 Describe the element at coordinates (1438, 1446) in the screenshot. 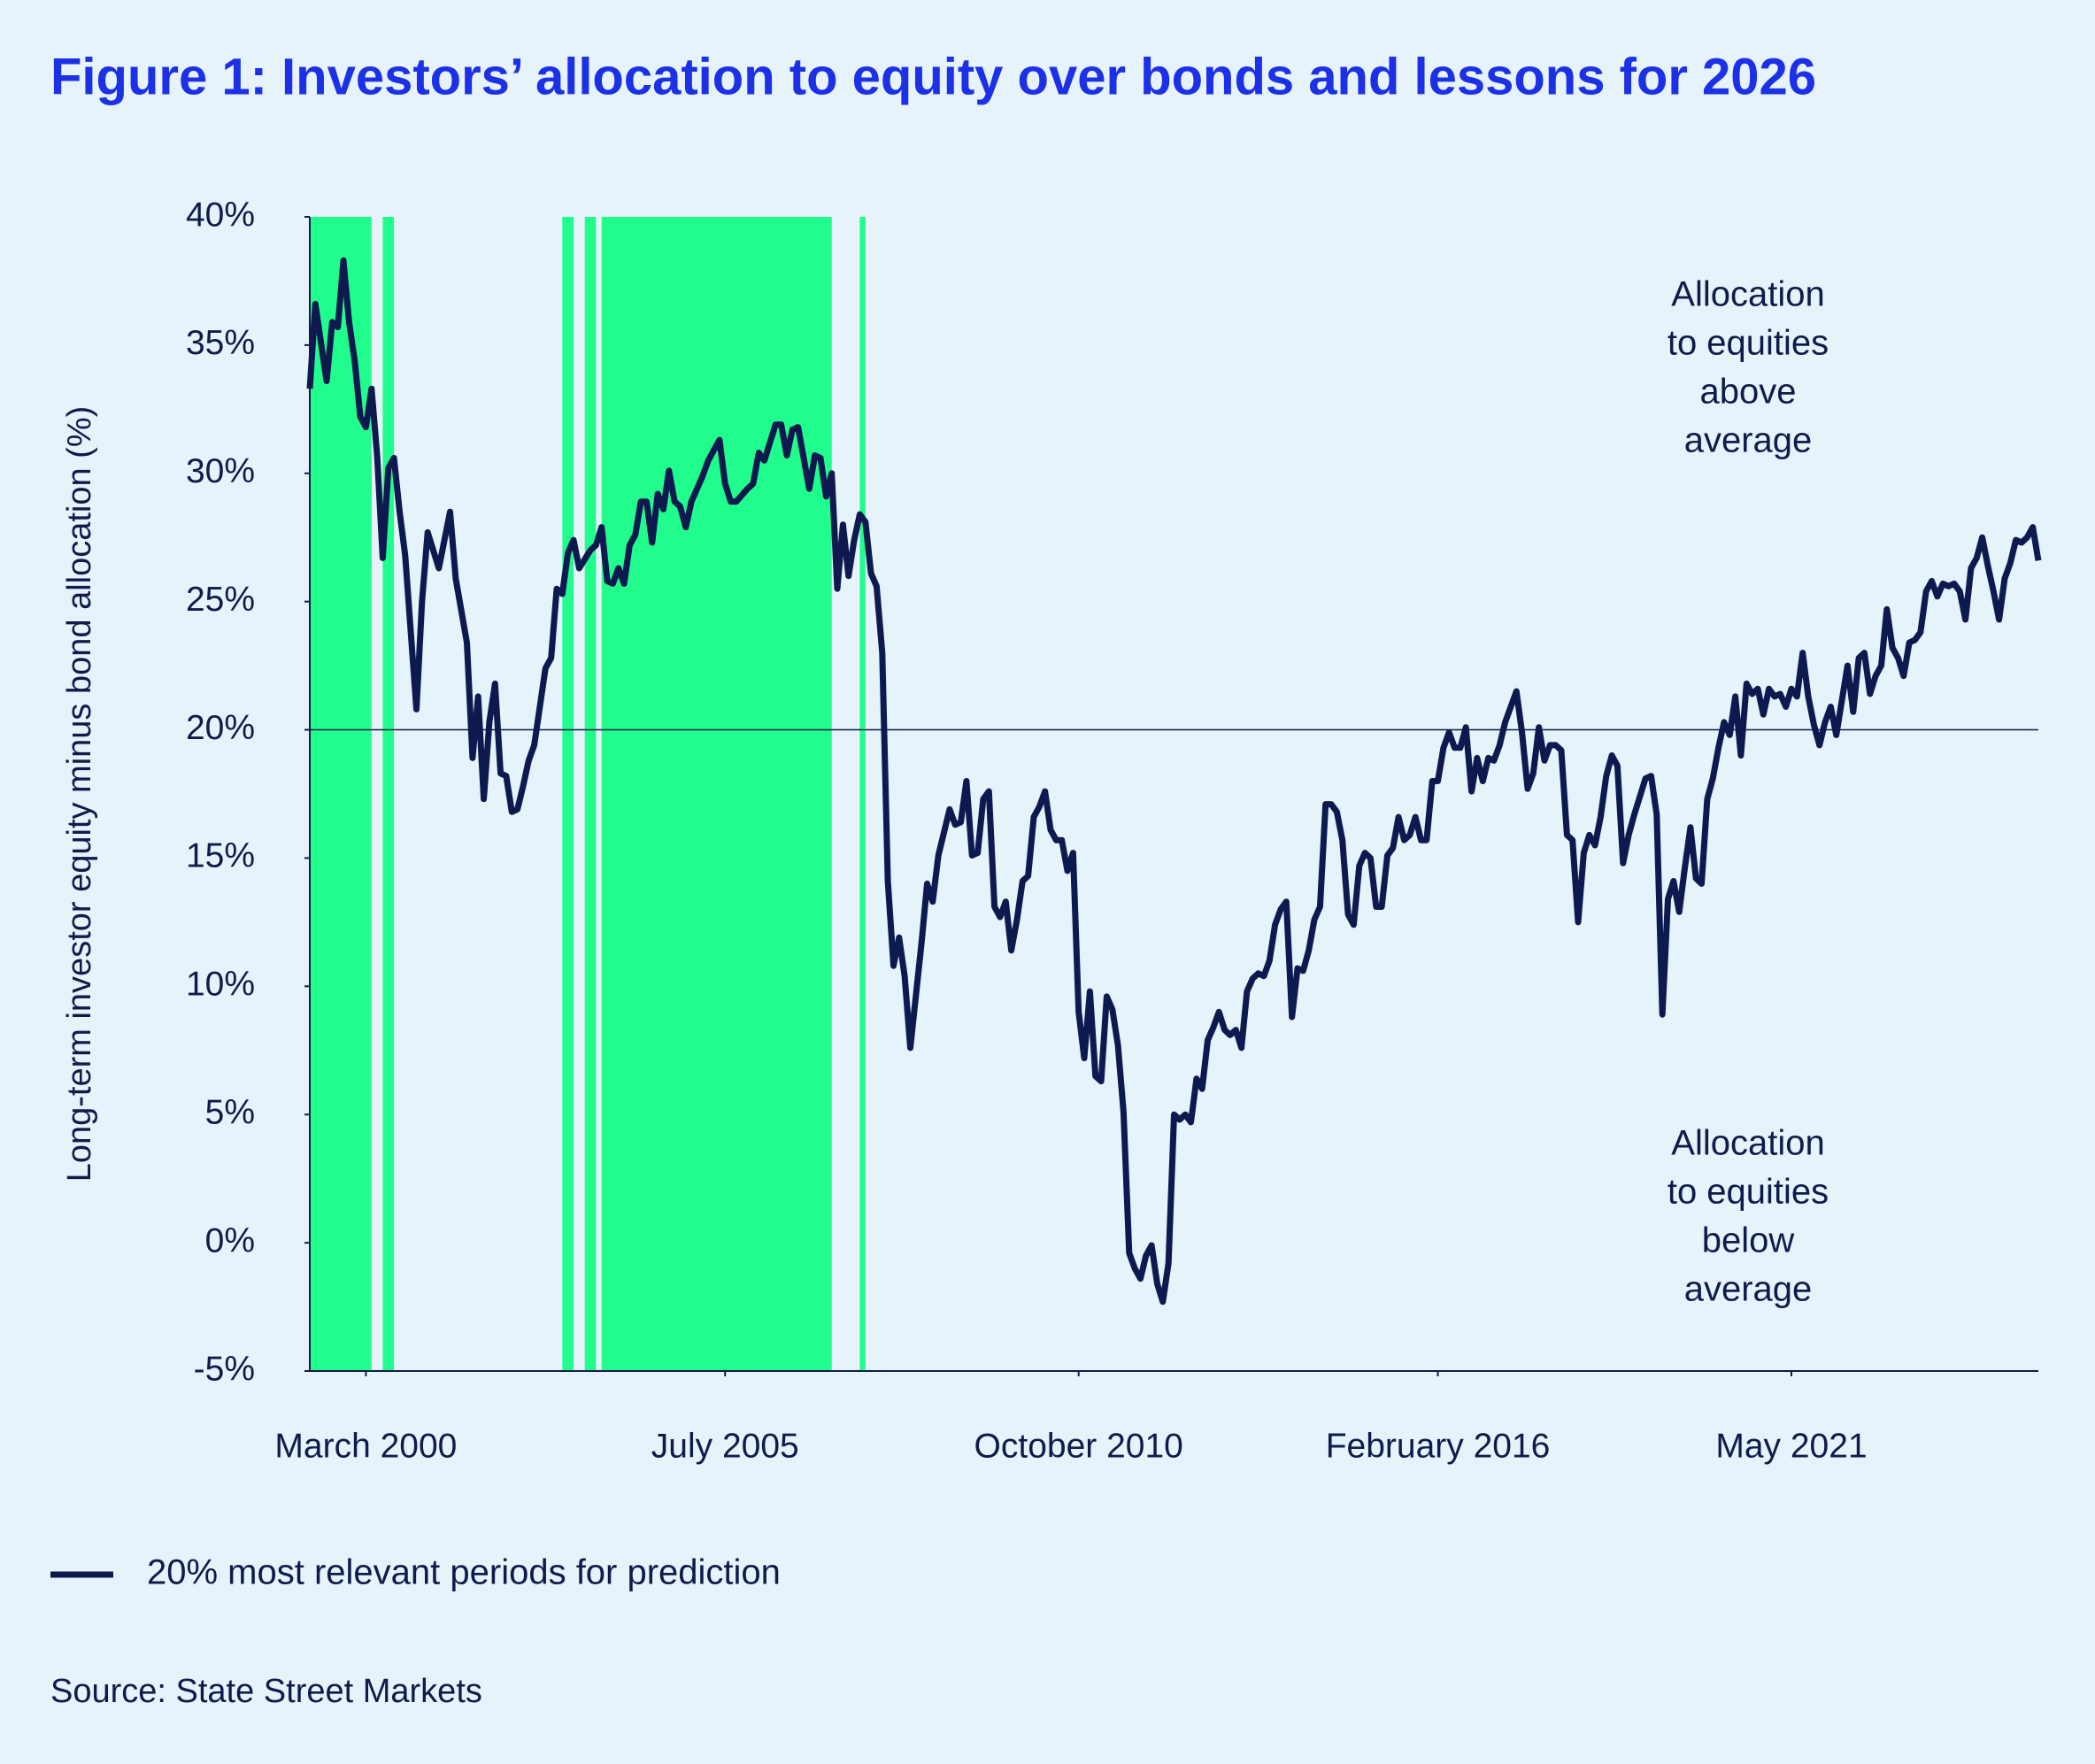

I see `x-tick-label: February 2016` at that location.